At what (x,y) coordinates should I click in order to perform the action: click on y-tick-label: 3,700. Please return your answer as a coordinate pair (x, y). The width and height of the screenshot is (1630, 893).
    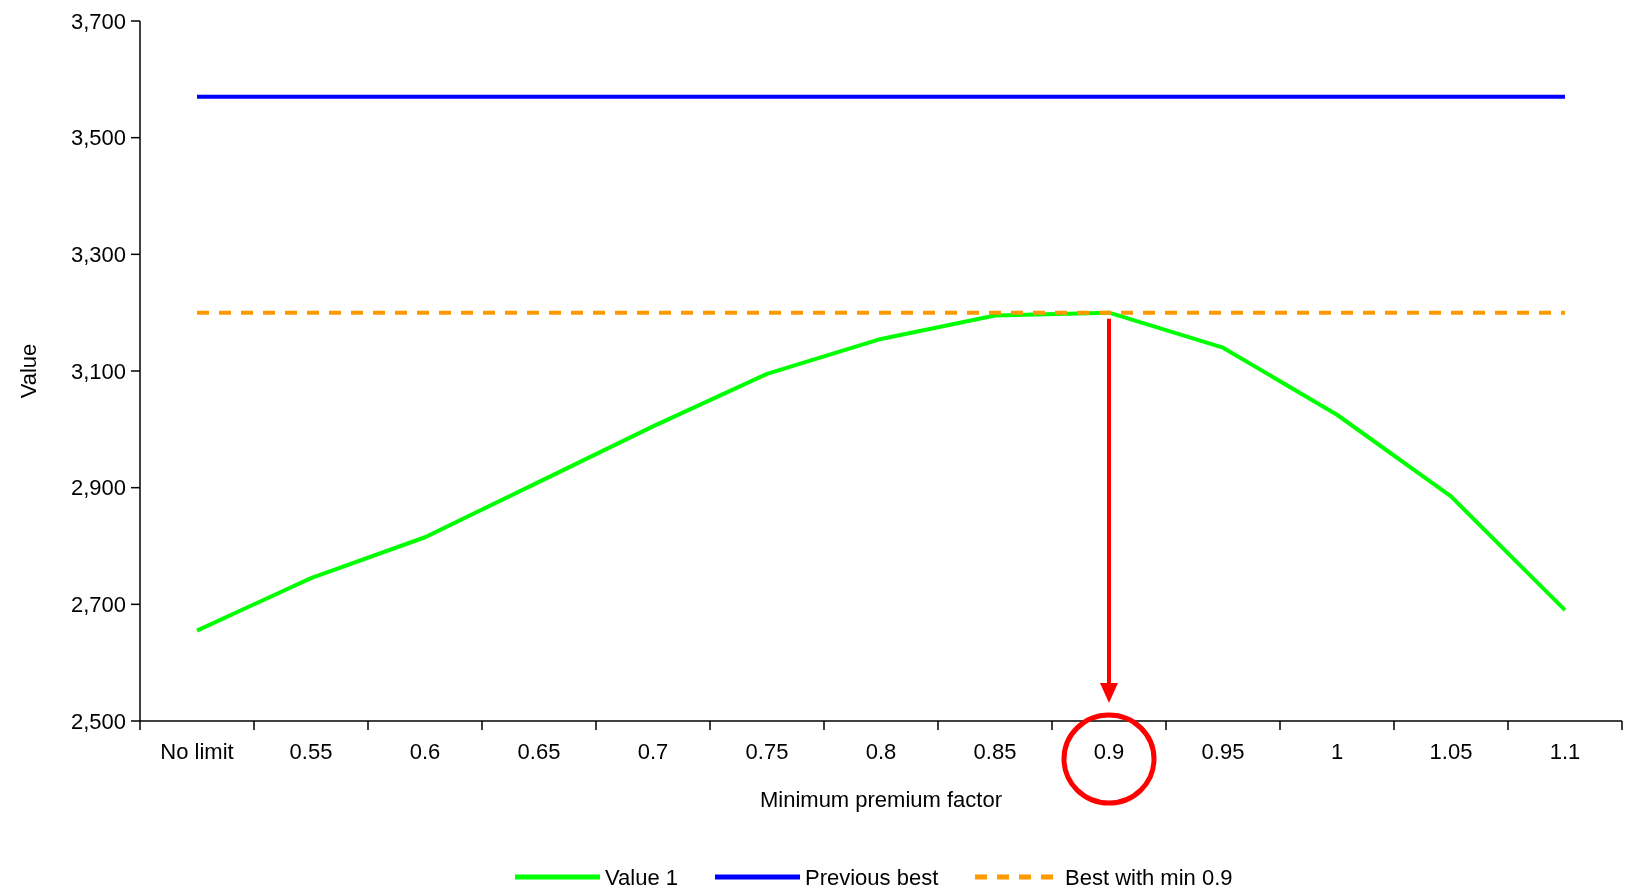
    Looking at the image, I should click on (98, 21).